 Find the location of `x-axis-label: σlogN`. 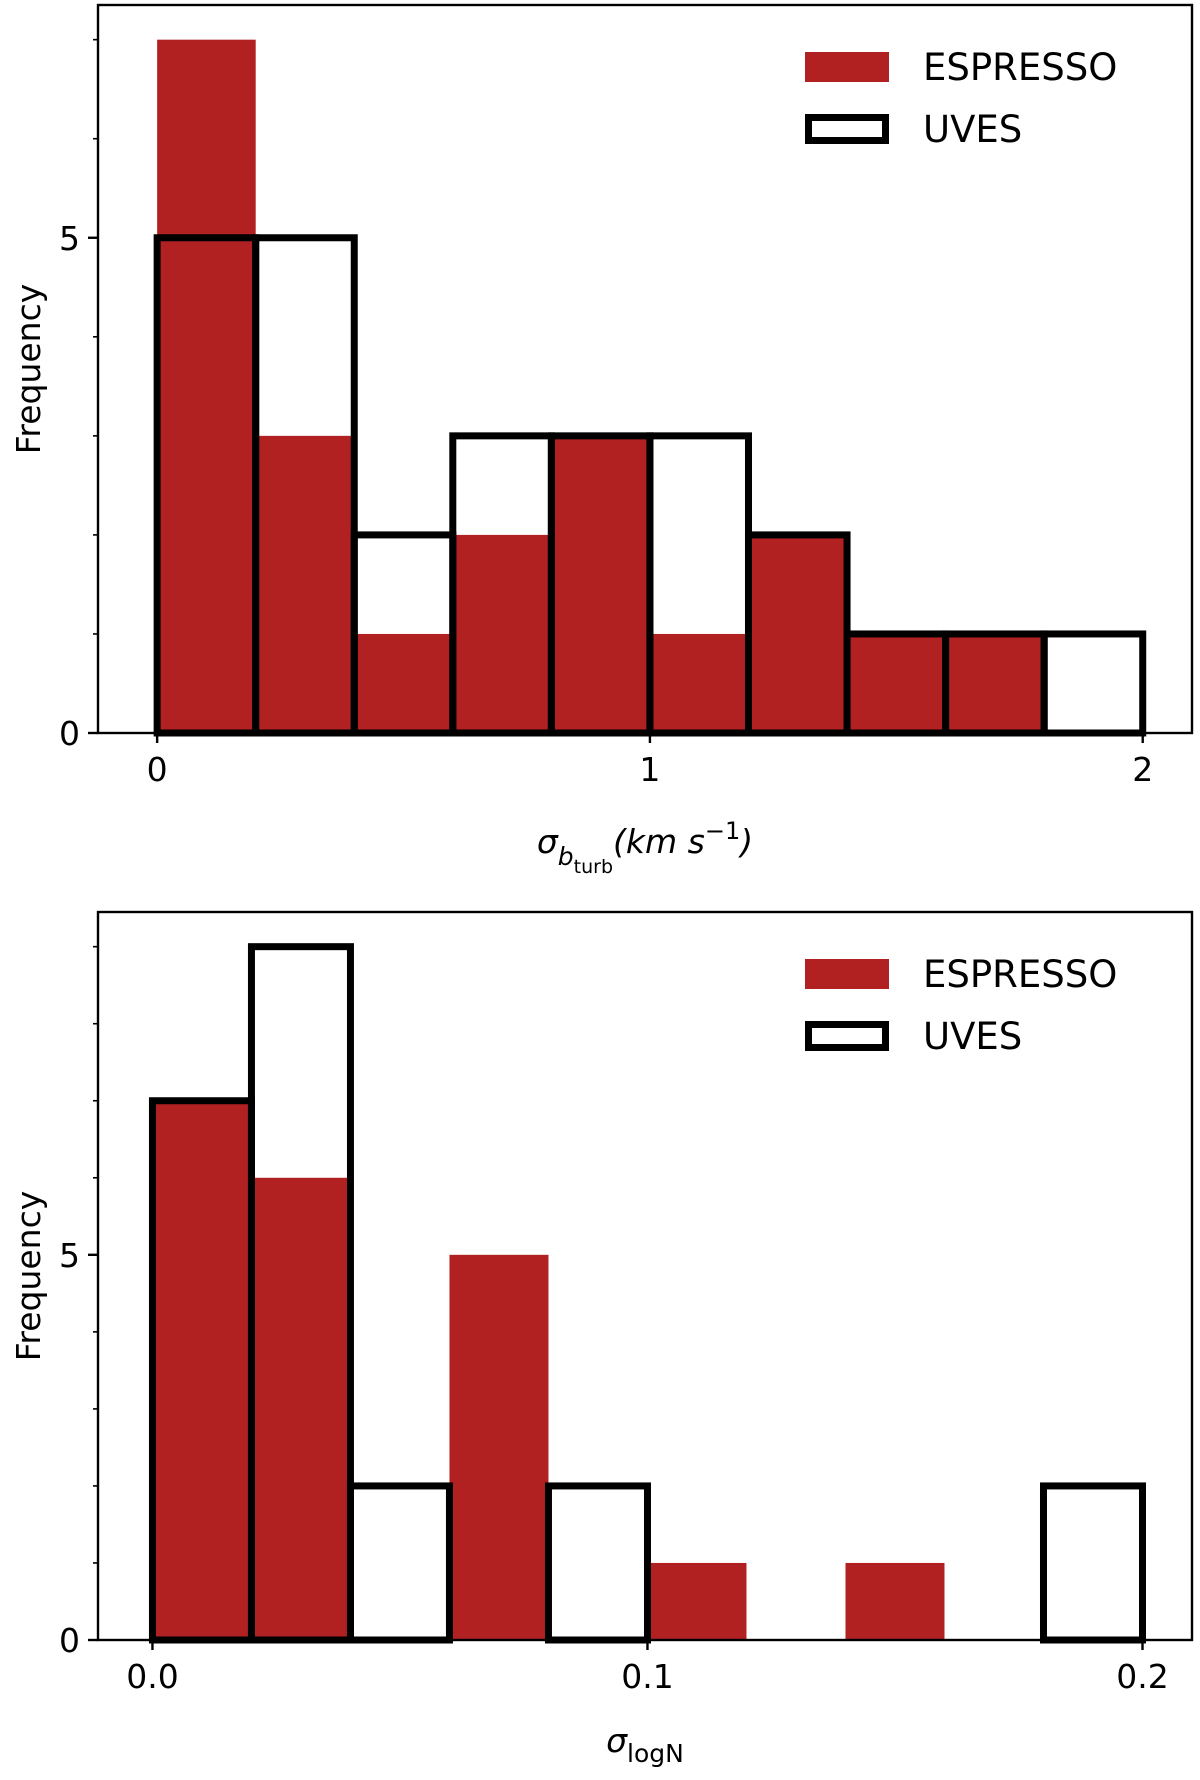

x-axis-label: σlogN is located at coordinates (645, 1744).